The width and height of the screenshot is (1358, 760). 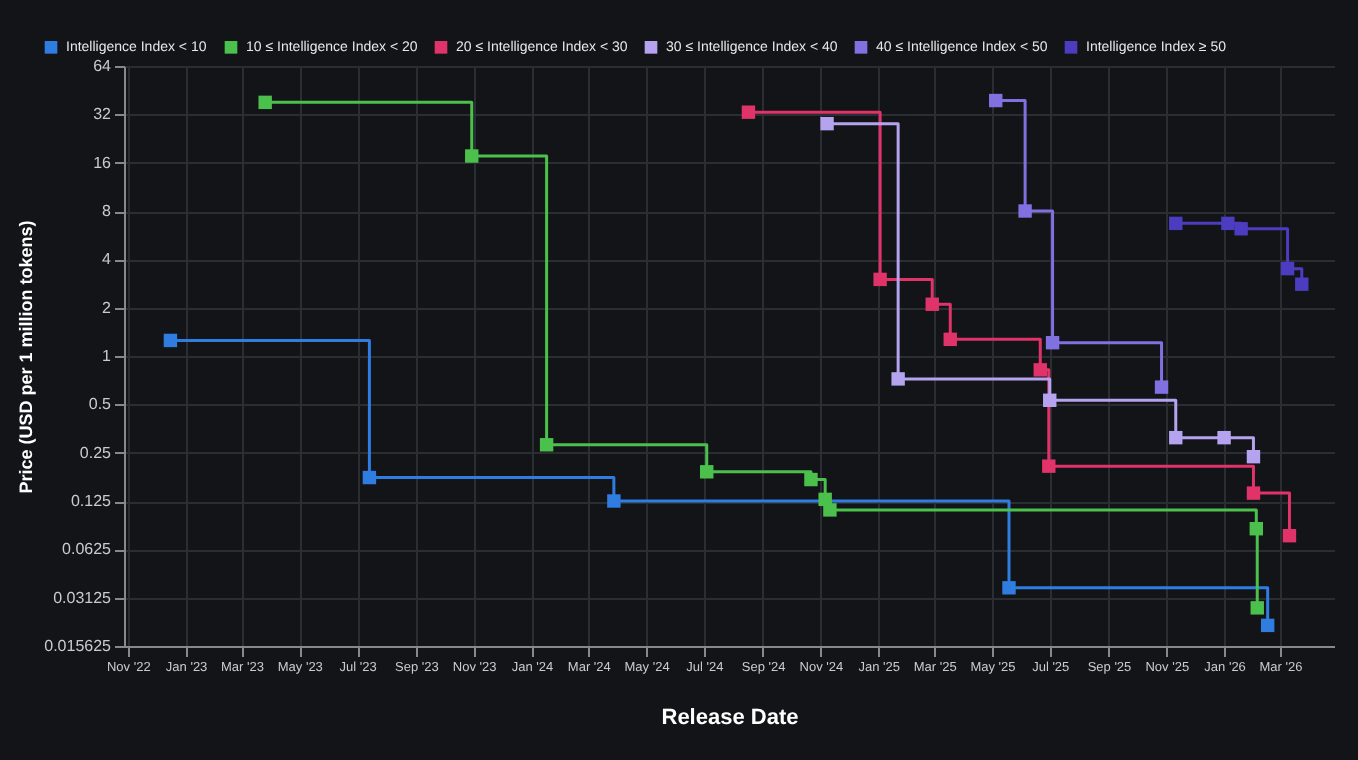 What do you see at coordinates (107, 211) in the screenshot?
I see `y-tick-label: 8` at bounding box center [107, 211].